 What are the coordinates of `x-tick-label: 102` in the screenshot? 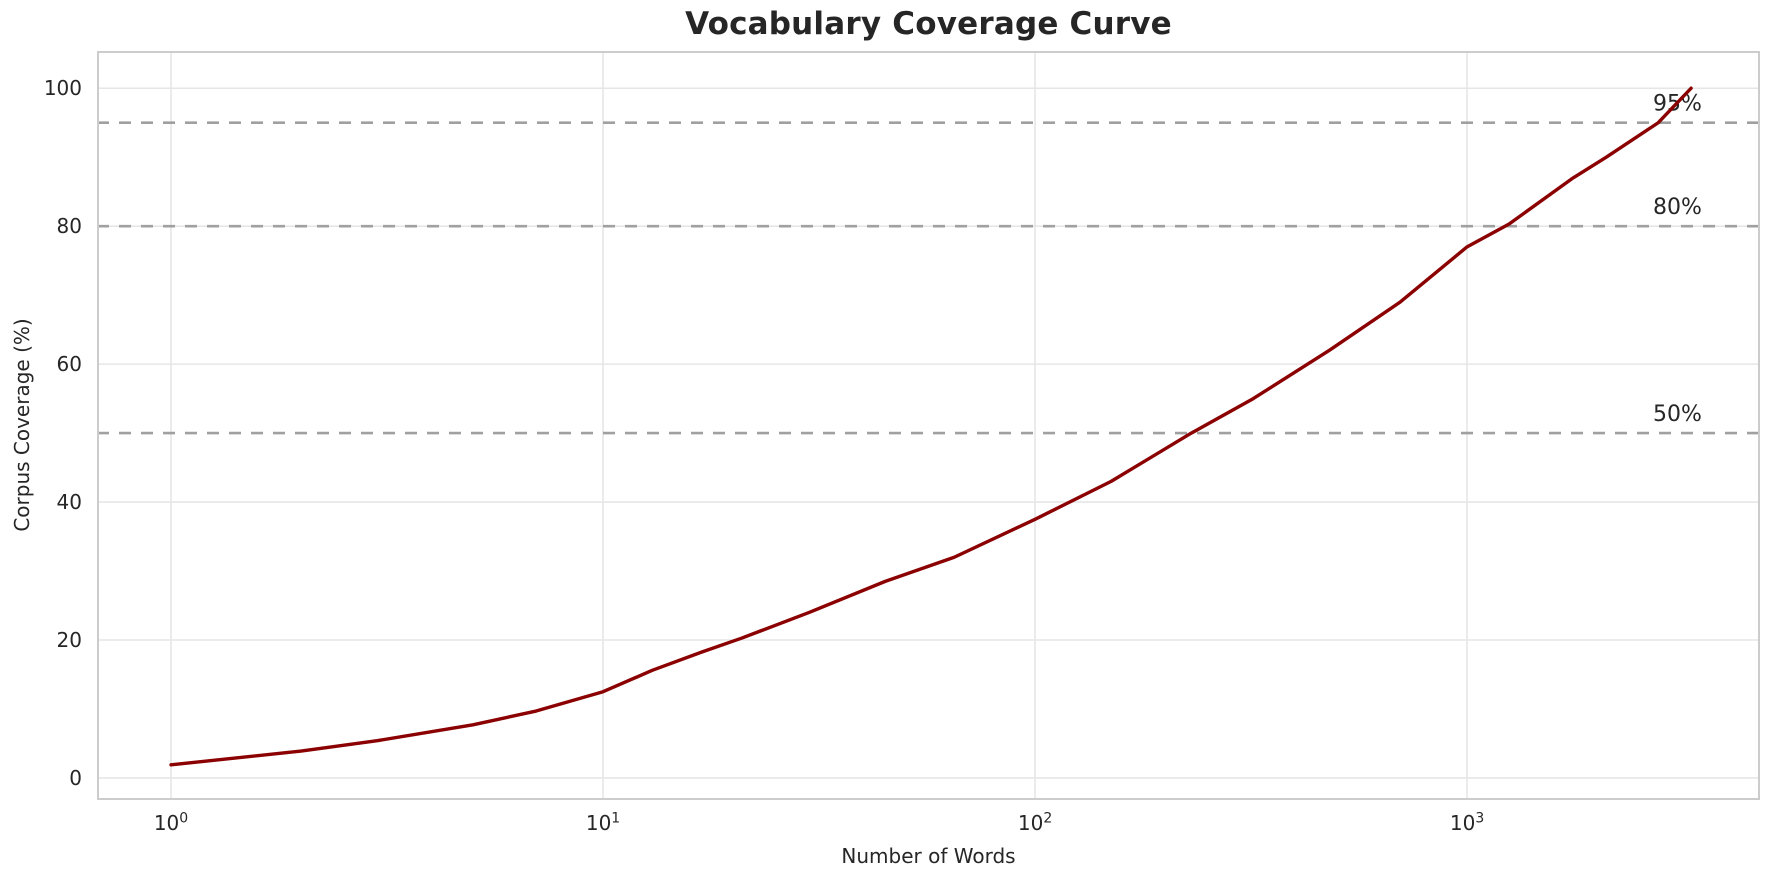 It's located at (1035, 823).